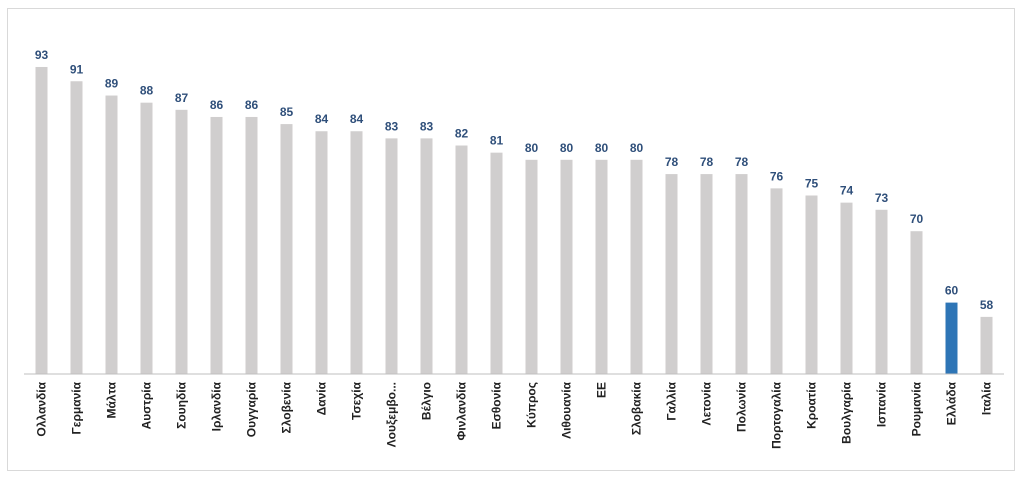 The image size is (1024, 482). What do you see at coordinates (847, 191) in the screenshot?
I see `value-label: 74` at bounding box center [847, 191].